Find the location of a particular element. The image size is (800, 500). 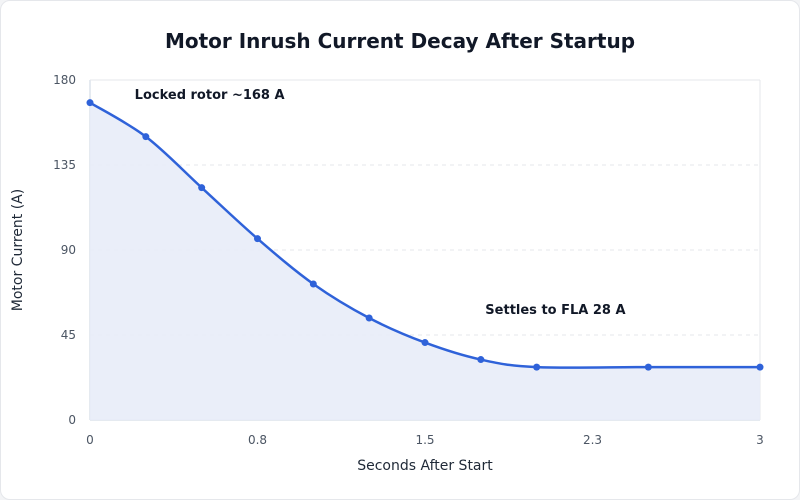

y-tick-labels: 0 45 90 135 180 is located at coordinates (64, 250).